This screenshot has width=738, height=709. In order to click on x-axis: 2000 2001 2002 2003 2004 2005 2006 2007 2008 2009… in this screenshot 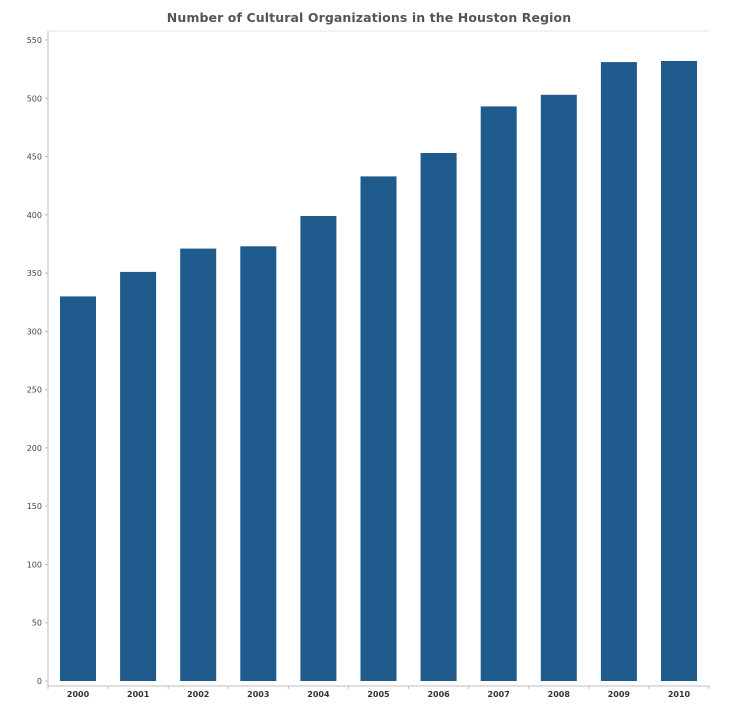, I will do `click(378, 692)`.